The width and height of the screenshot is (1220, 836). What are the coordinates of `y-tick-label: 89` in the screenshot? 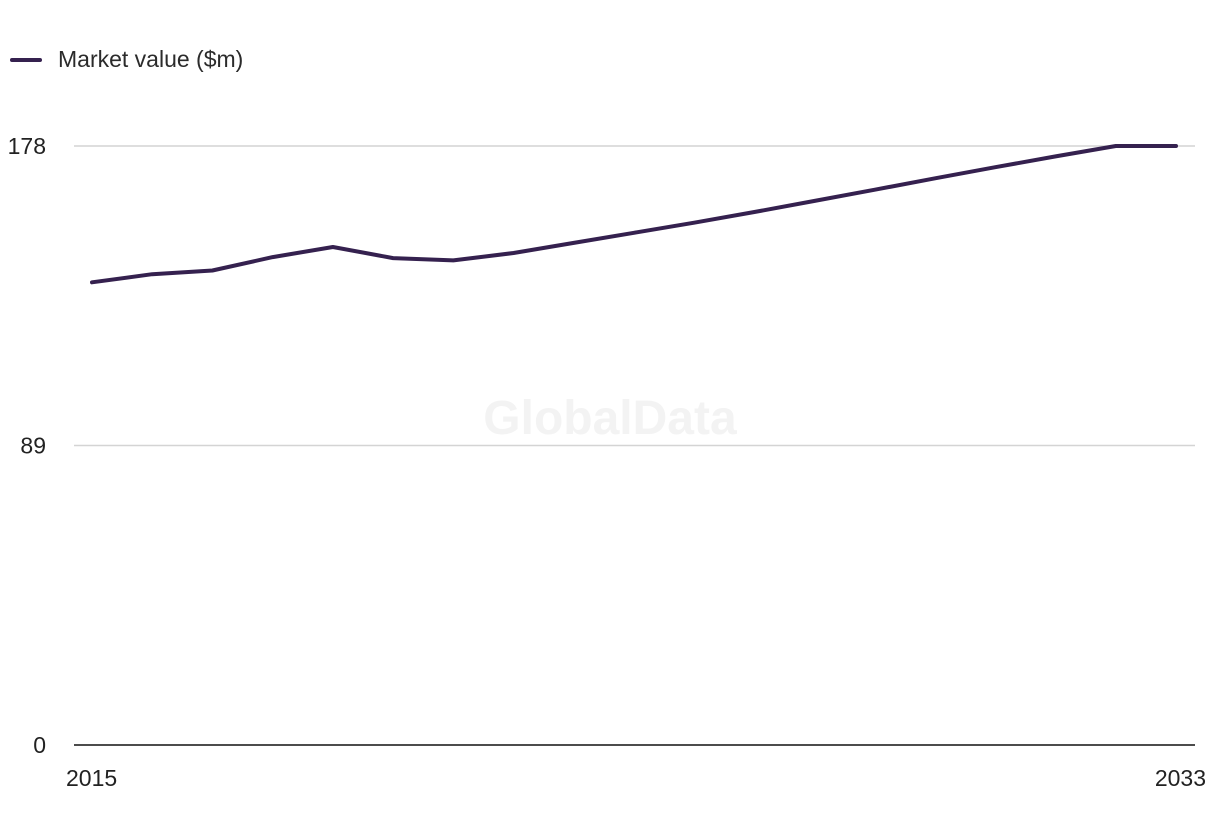 It's located at (33, 446).